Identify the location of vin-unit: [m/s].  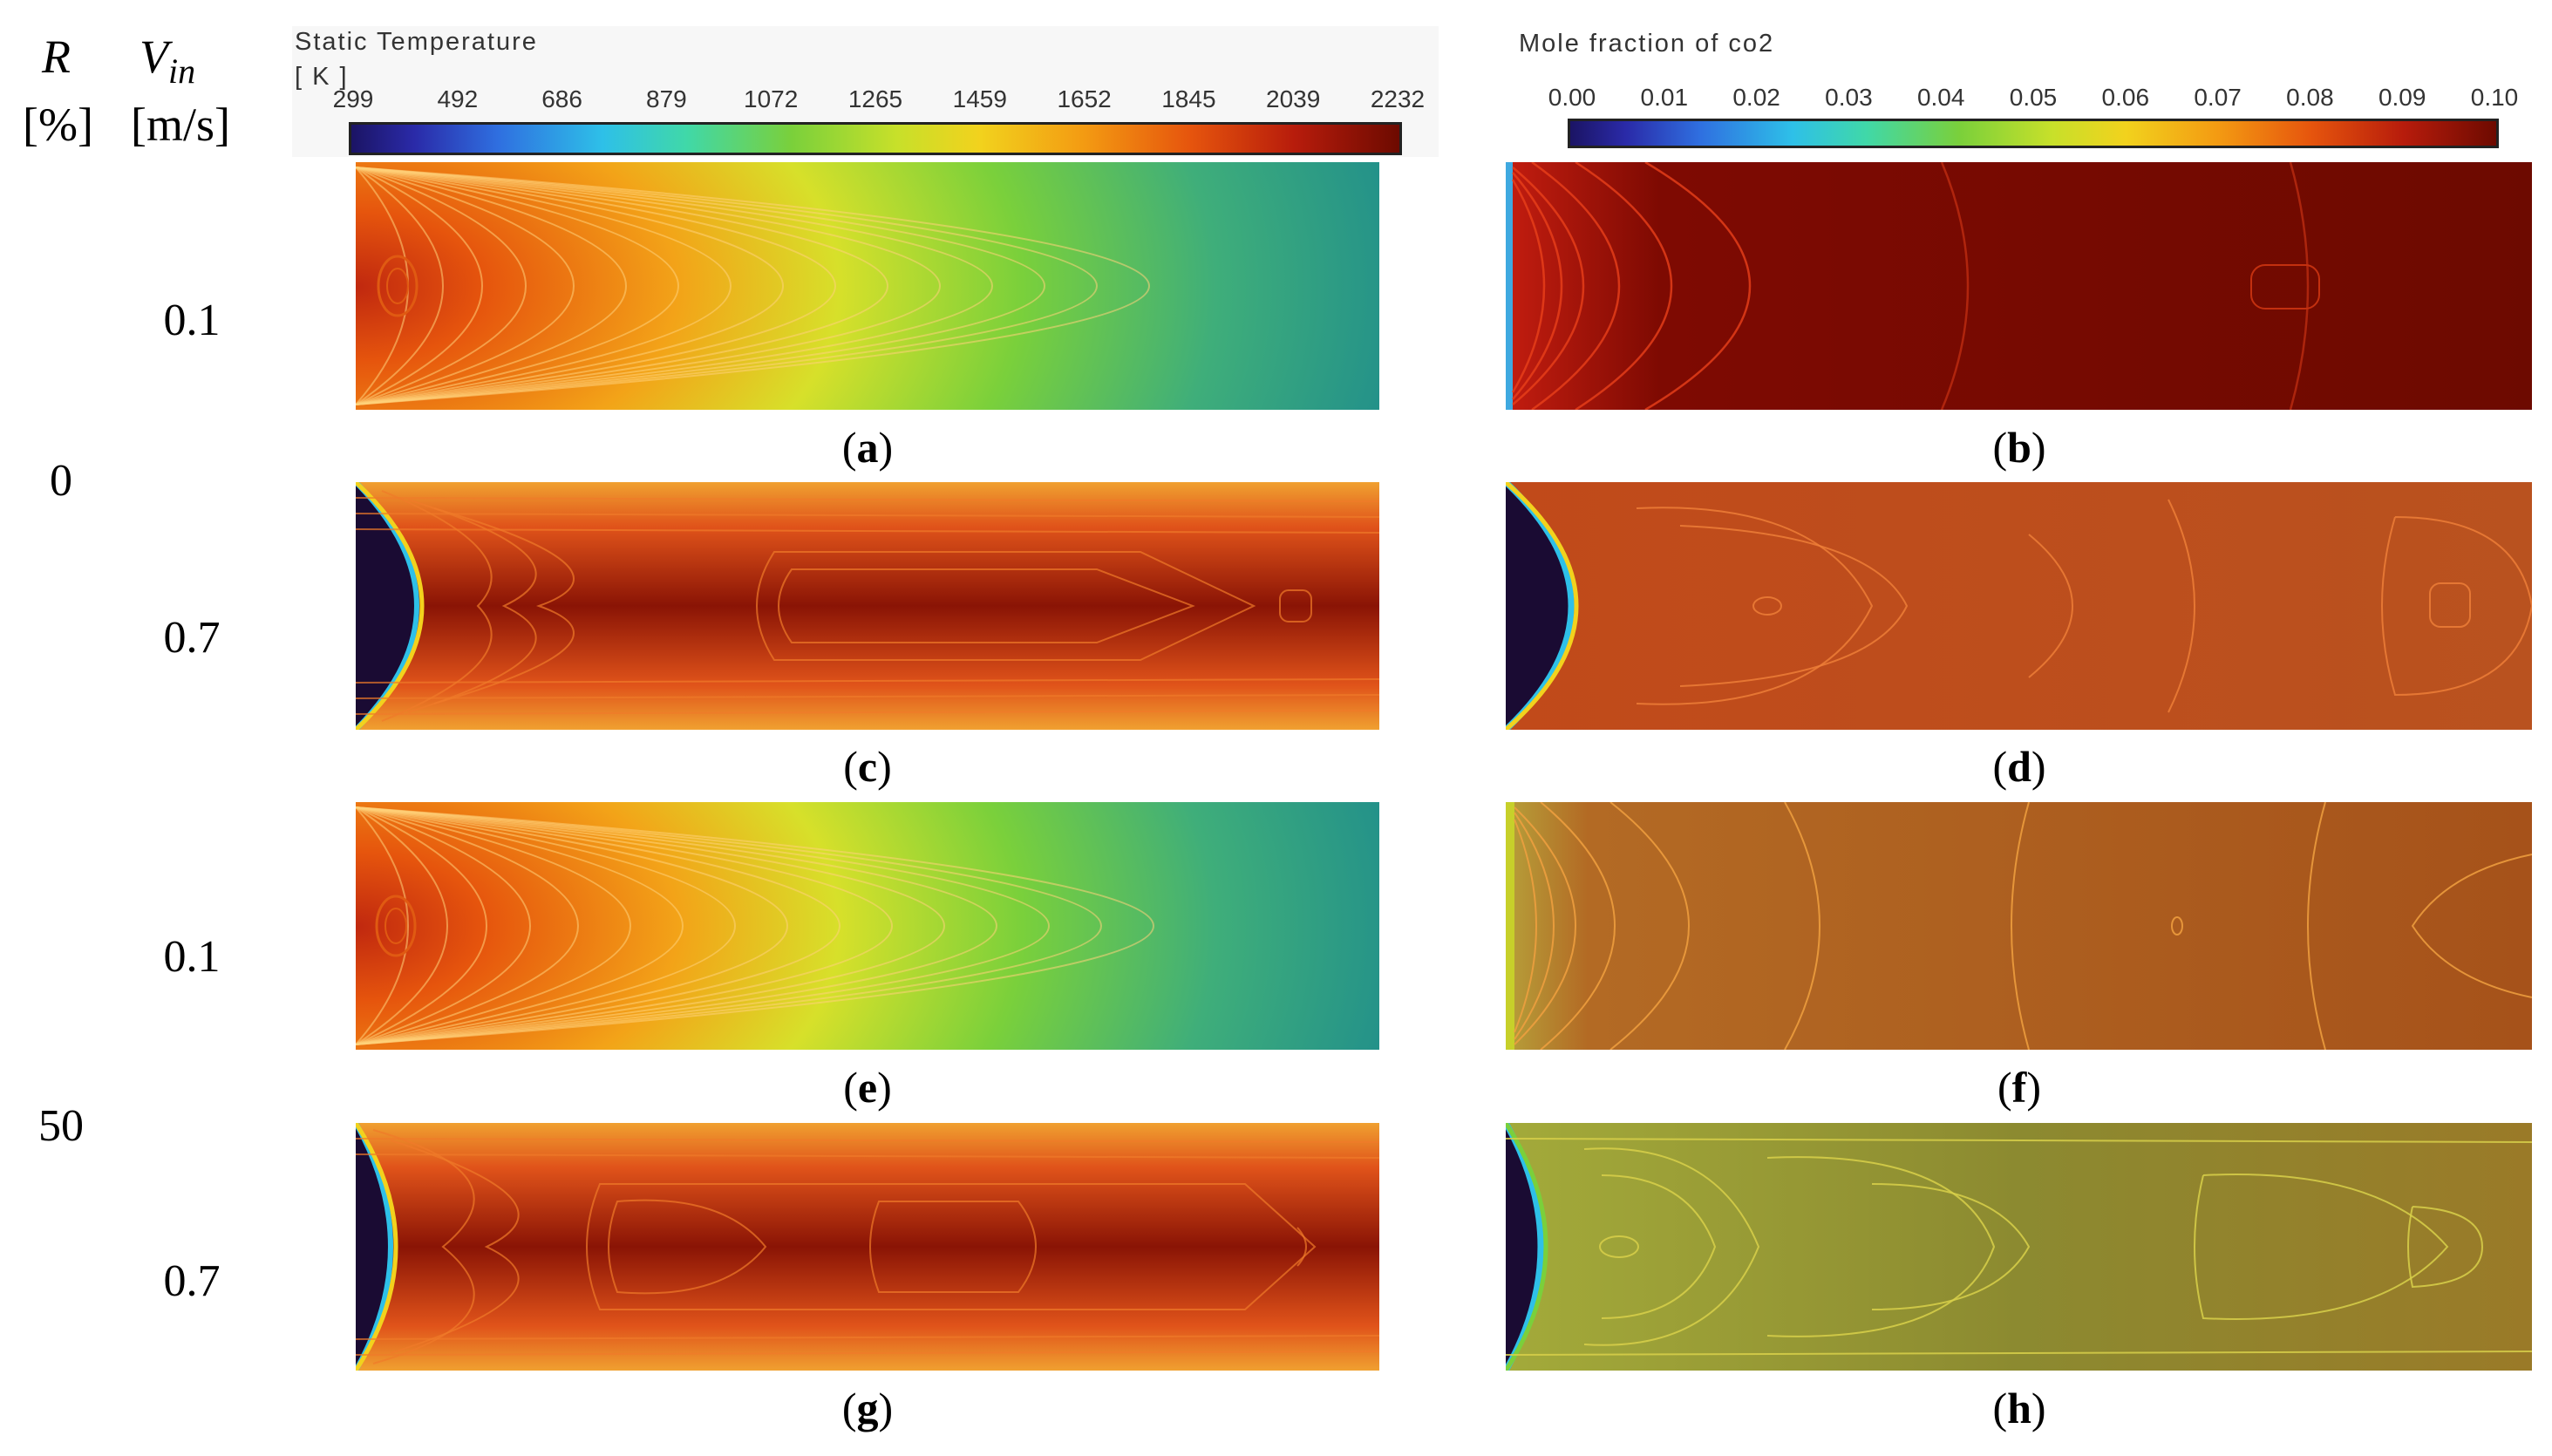
(181, 125).